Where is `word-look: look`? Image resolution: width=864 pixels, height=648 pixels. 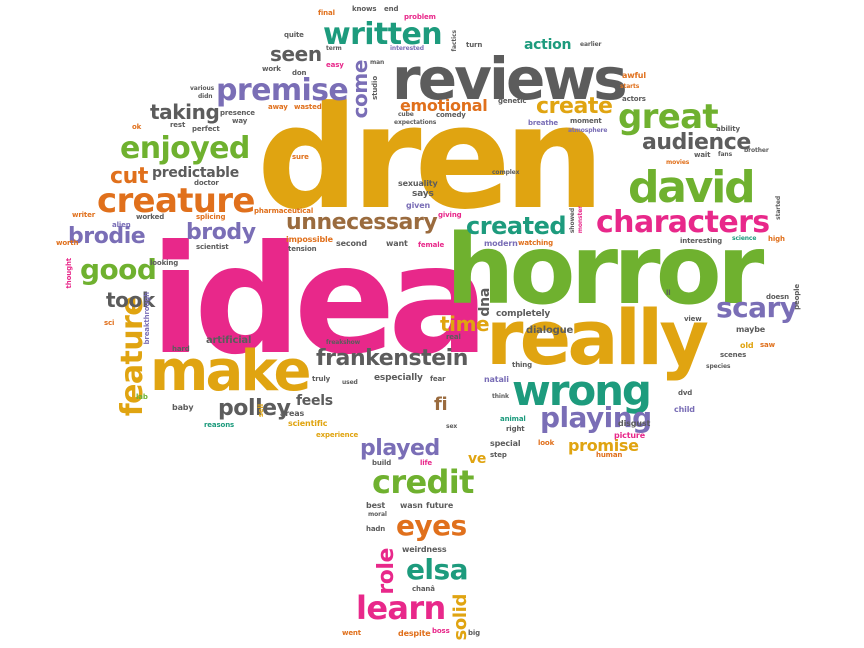 word-look: look is located at coordinates (546, 443).